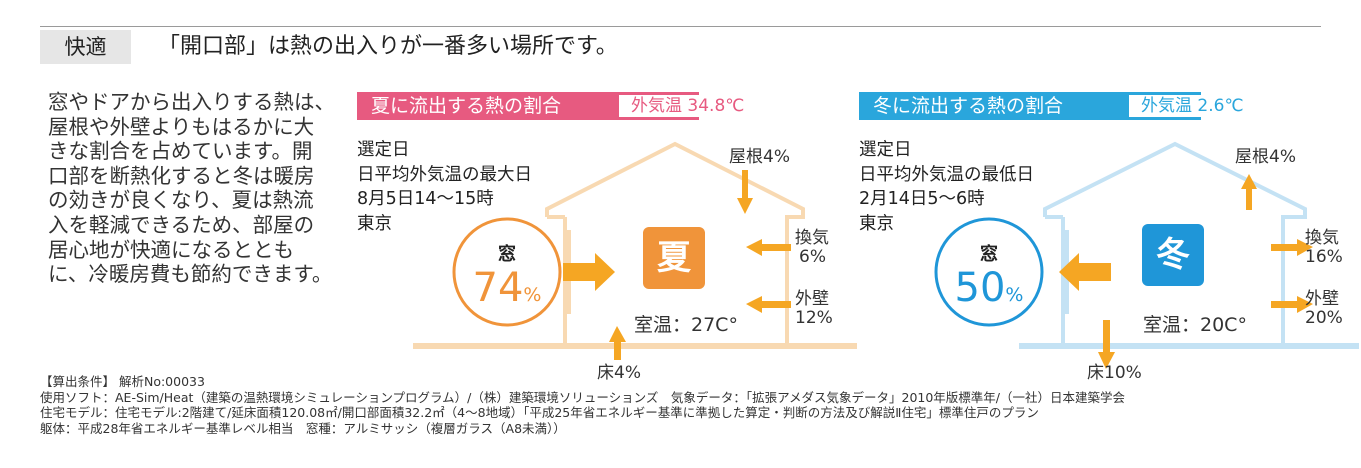 The height and width of the screenshot is (468, 1361). Describe the element at coordinates (191, 102) in the screenshot. I see `intro-line: 窓やドアから出入りする熱は、` at that location.